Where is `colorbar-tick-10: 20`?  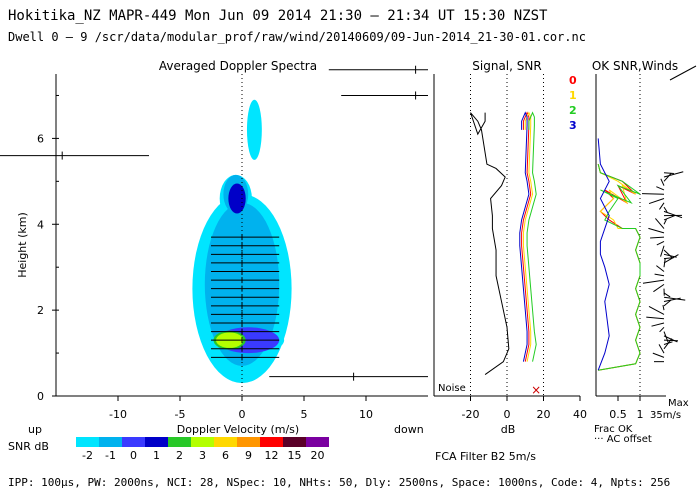 colorbar-tick-10: 20 is located at coordinates (318, 455).